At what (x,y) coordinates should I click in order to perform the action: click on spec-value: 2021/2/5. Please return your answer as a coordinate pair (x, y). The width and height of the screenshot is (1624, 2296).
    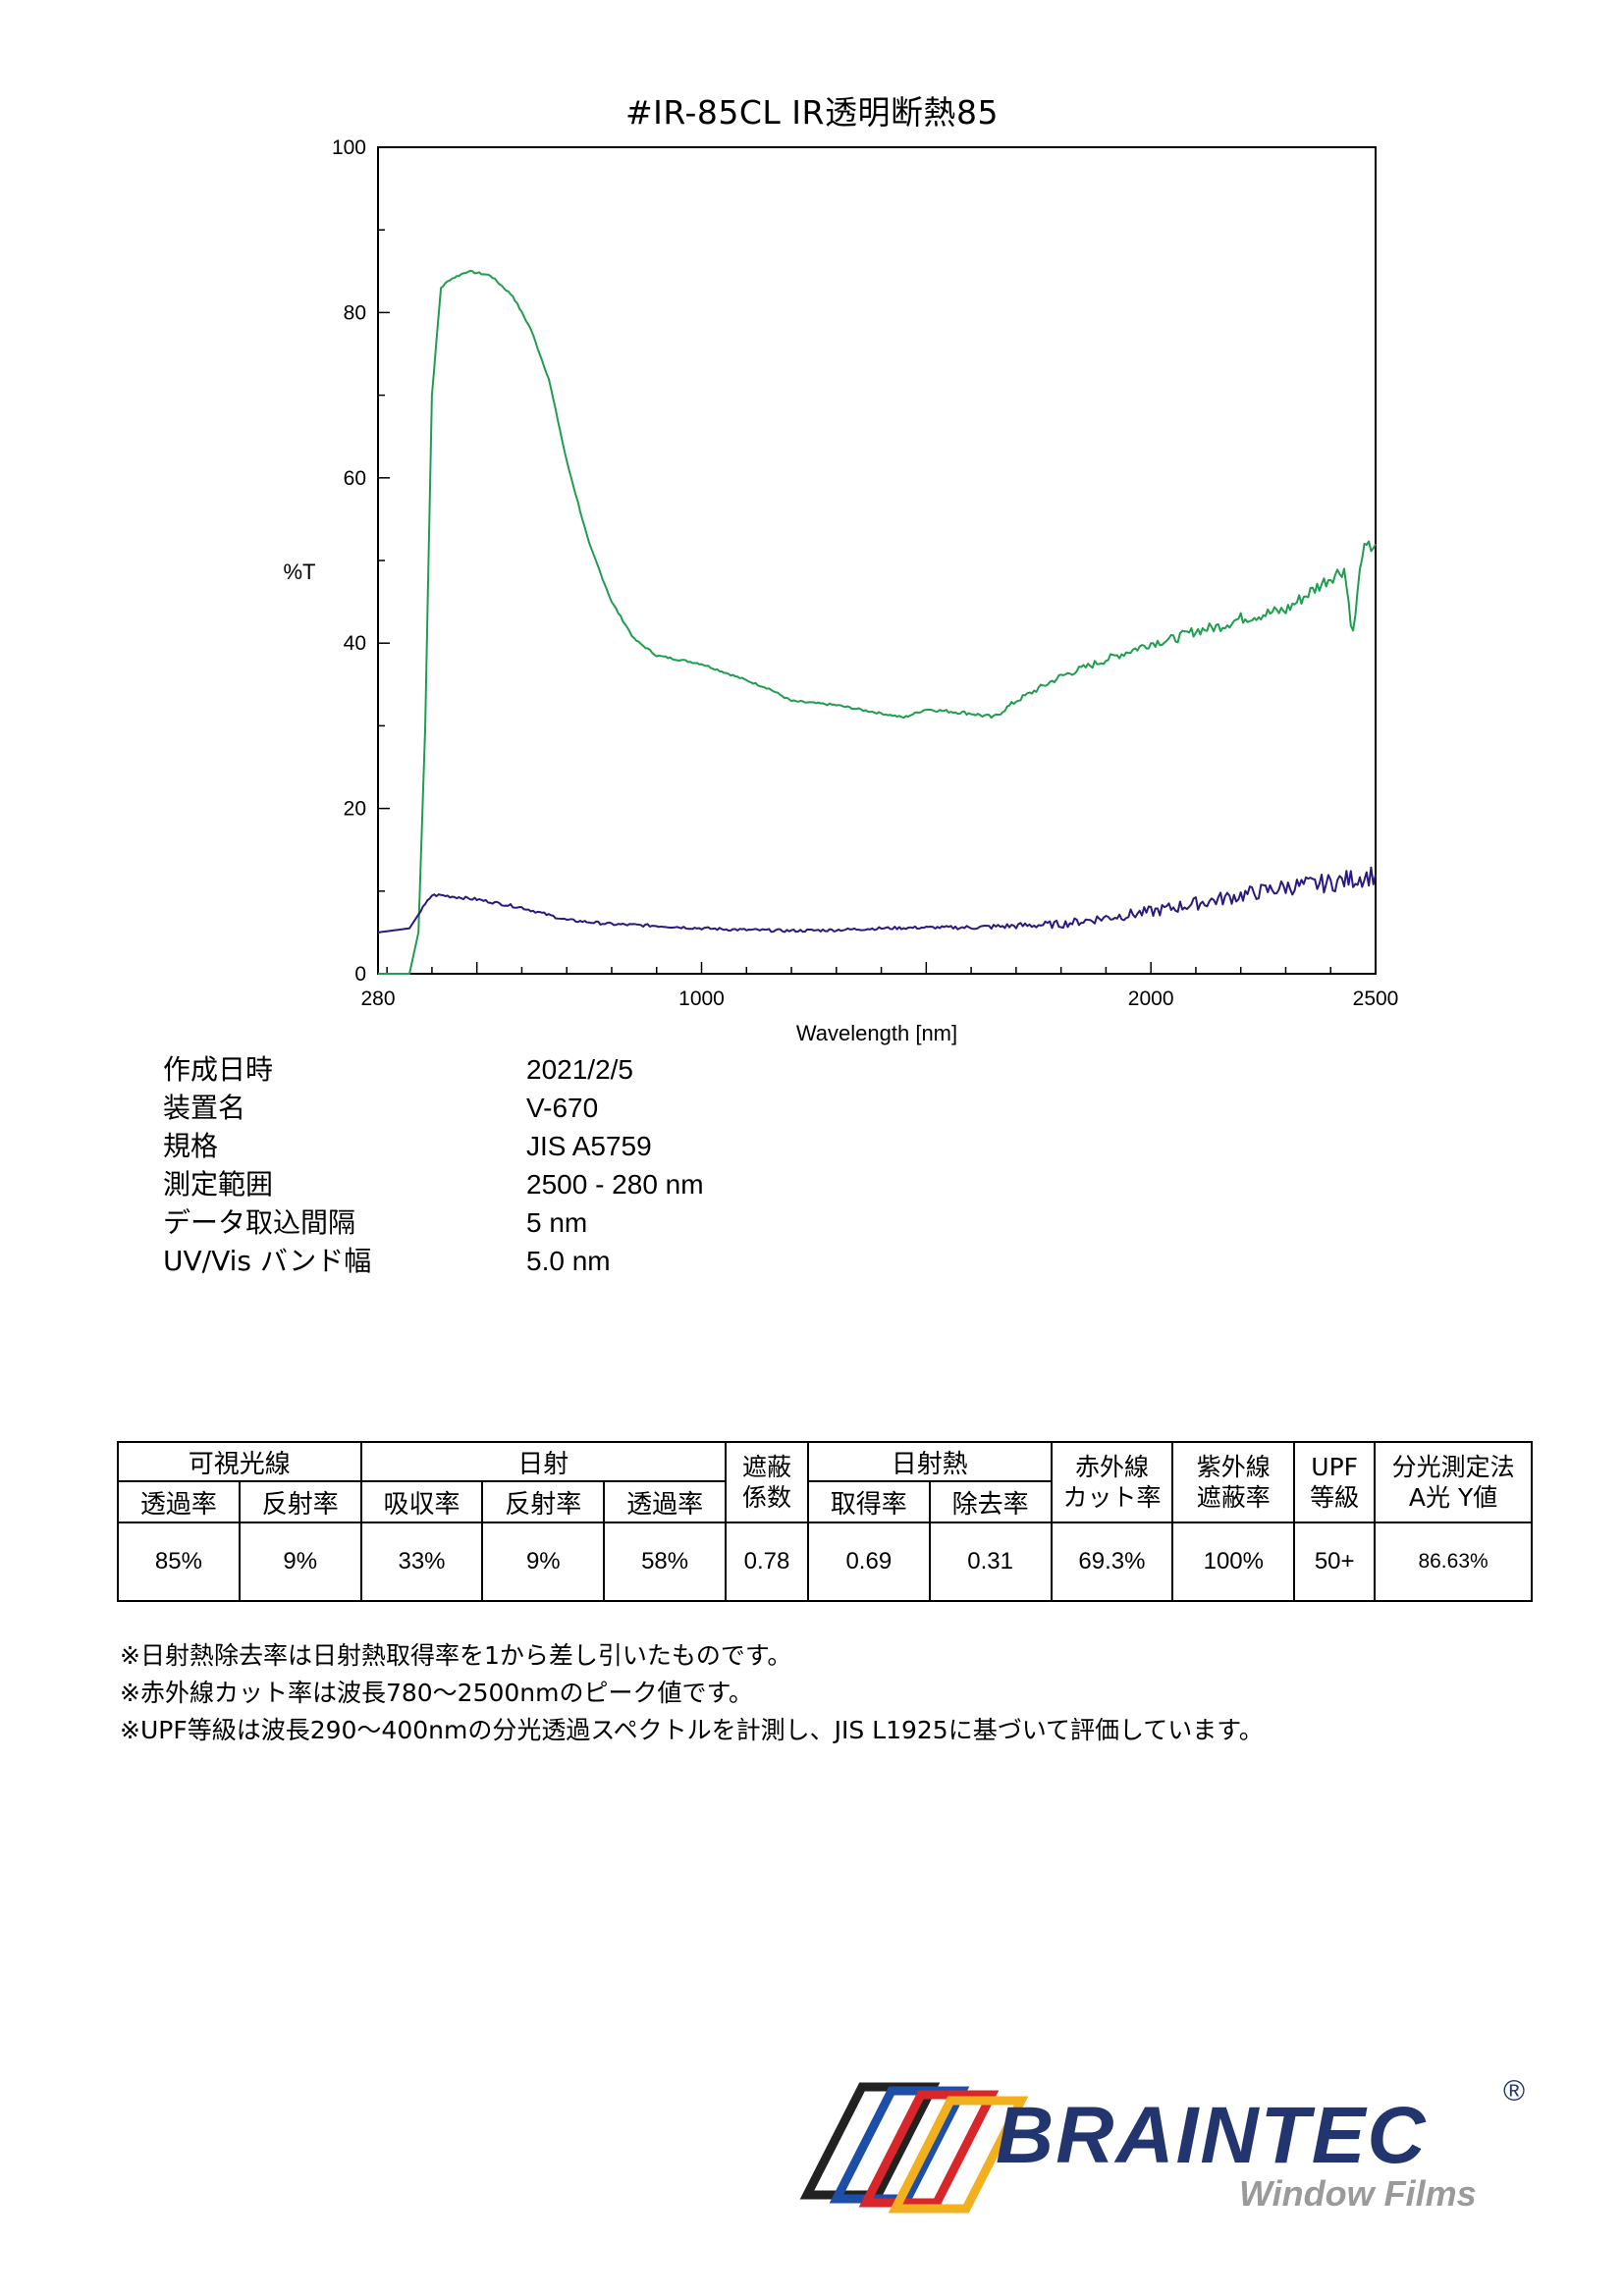
    Looking at the image, I should click on (579, 1070).